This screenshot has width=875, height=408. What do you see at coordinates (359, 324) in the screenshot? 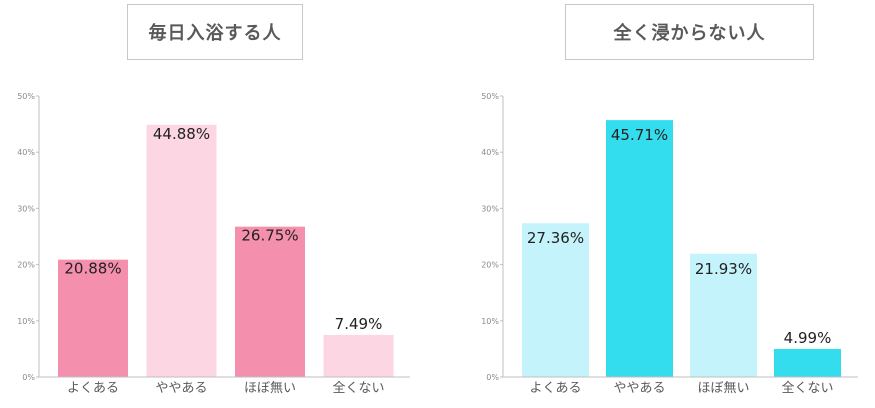
I see `data-label: 7.49%` at bounding box center [359, 324].